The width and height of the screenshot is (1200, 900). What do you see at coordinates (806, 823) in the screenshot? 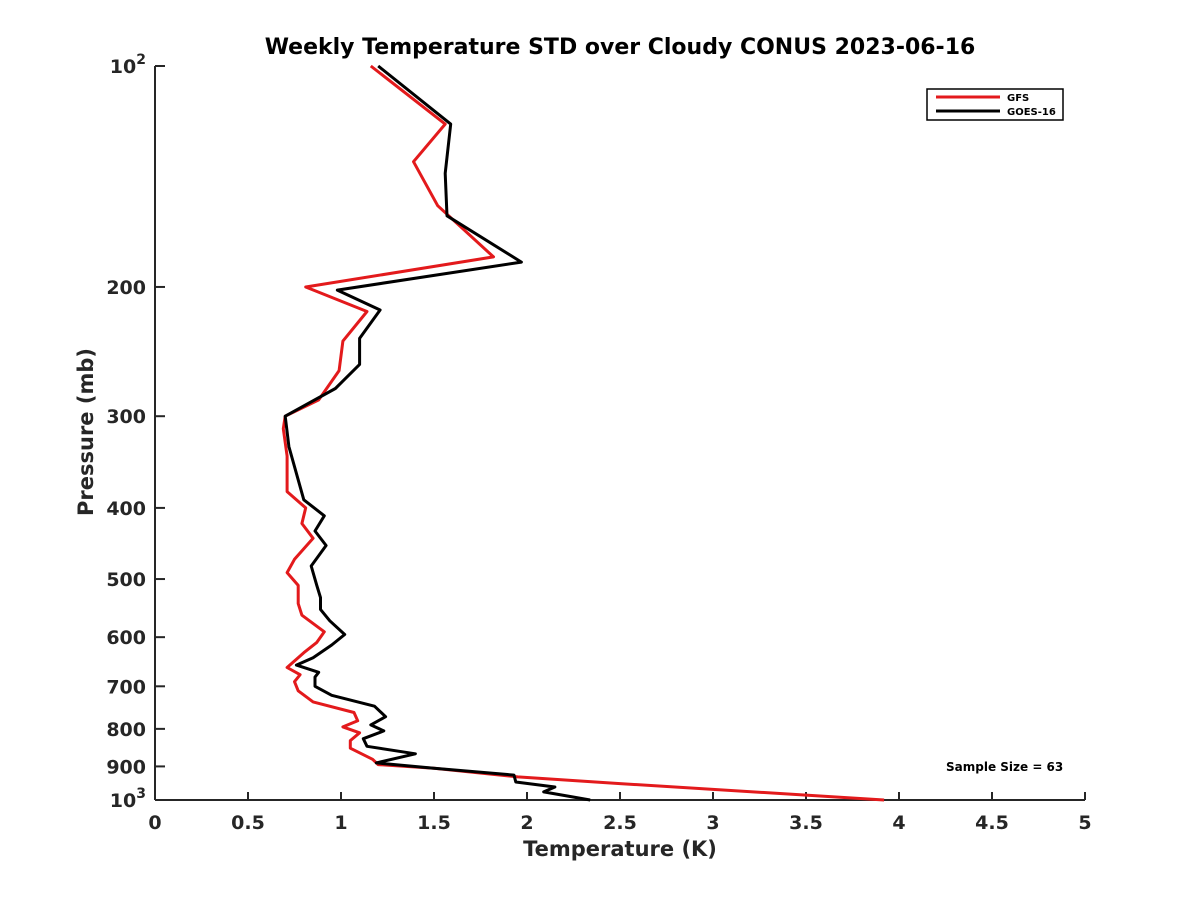
I see `x-tick-label: 3.5` at bounding box center [806, 823].